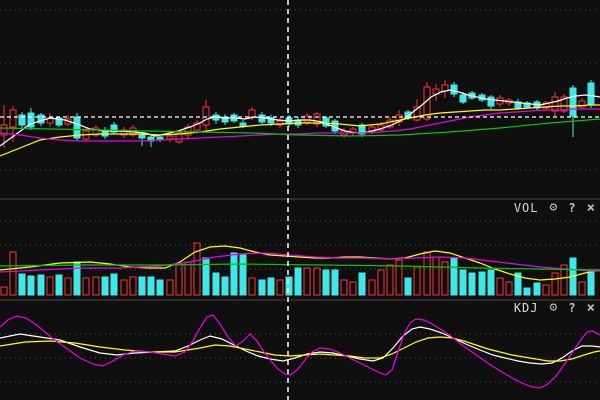 This screenshot has height=400, width=600. Describe the element at coordinates (572, 208) in the screenshot. I see `vol-help-icon: ?` at that location.